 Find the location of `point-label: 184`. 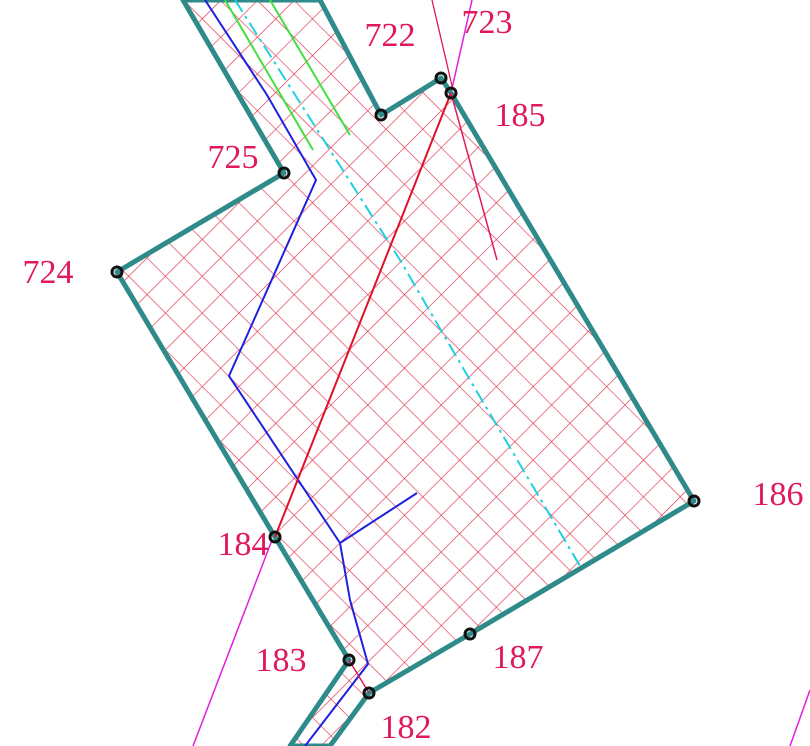

point-label: 184 is located at coordinates (243, 544).